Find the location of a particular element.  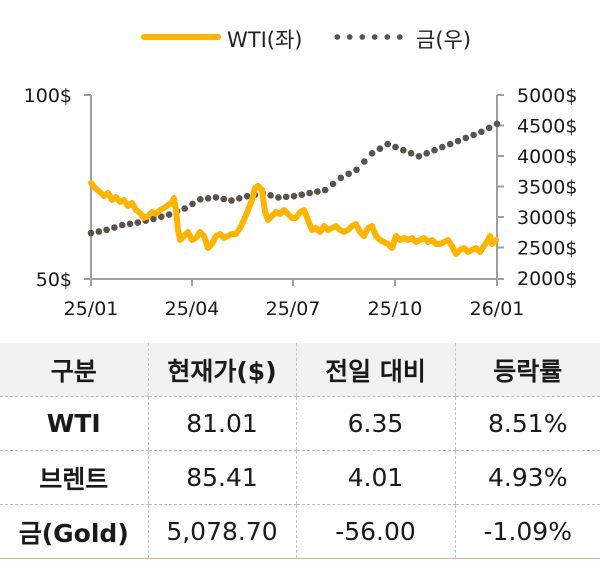

col-header-change: 전일 대비 is located at coordinates (375, 370).